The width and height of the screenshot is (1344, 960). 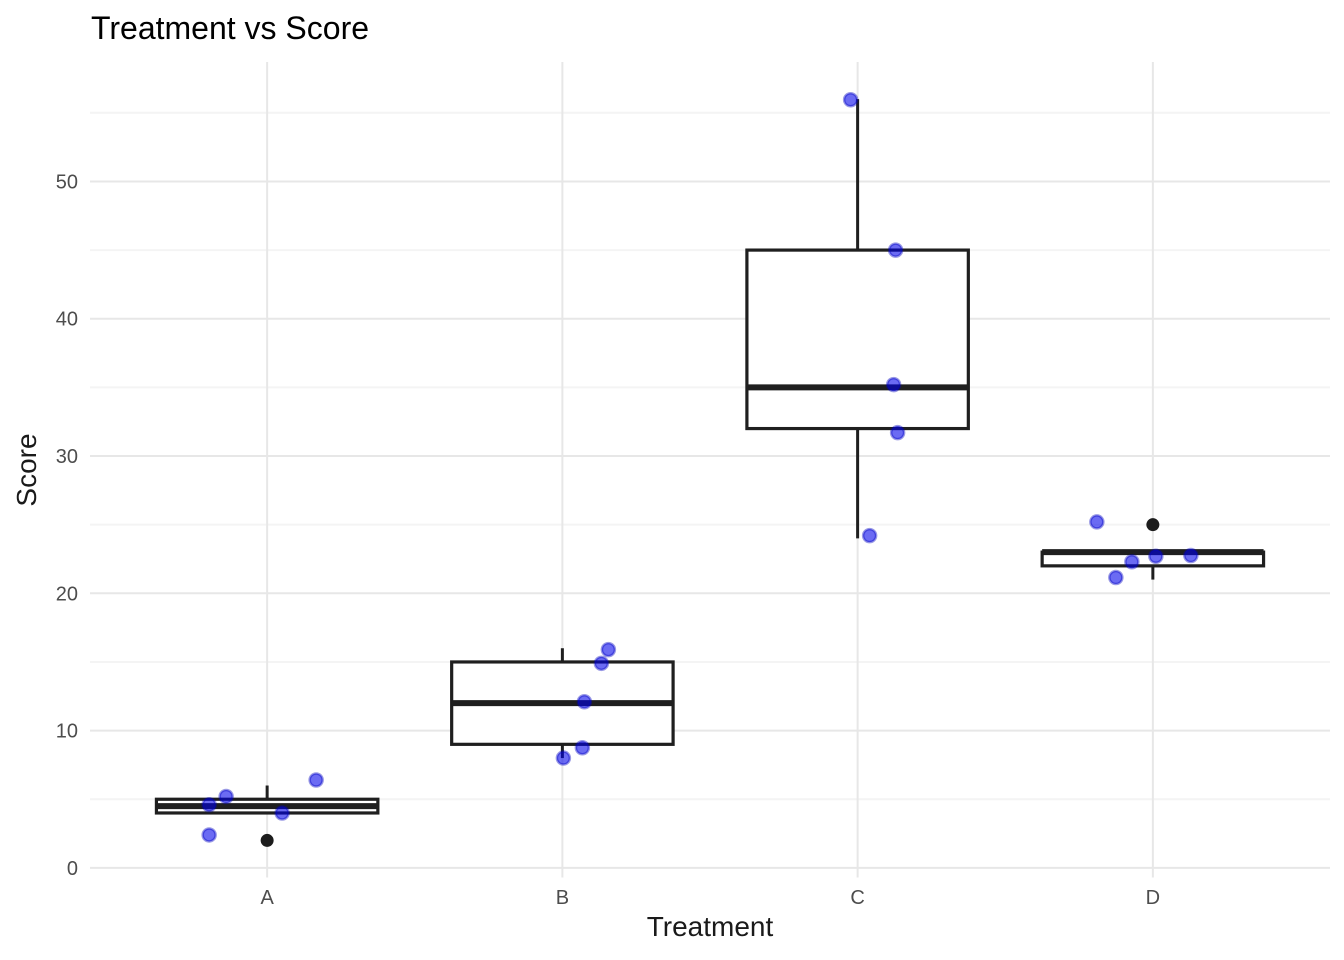 What do you see at coordinates (267, 898) in the screenshot?
I see `x-tick-label: A` at bounding box center [267, 898].